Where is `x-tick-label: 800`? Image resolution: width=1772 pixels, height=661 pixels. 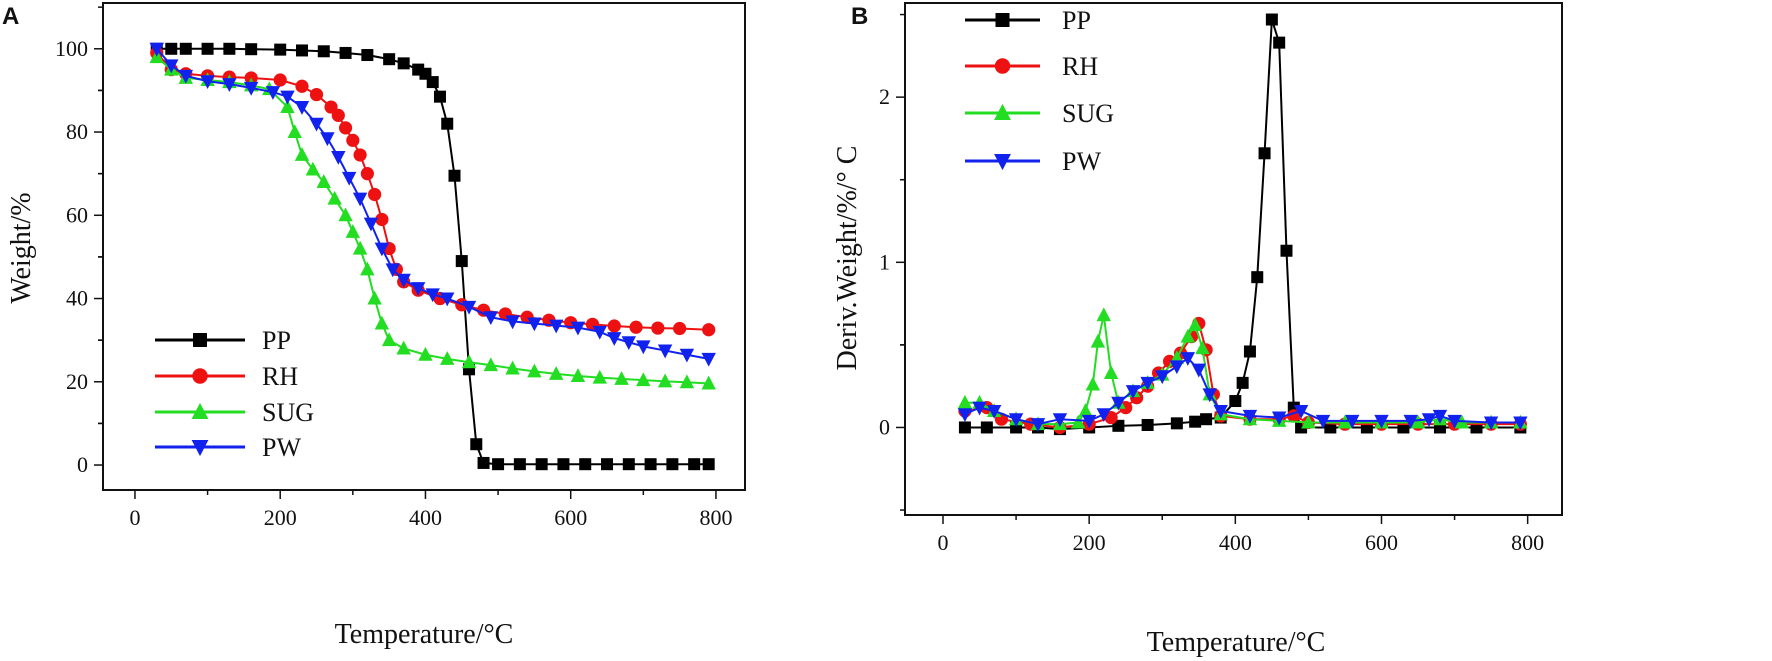 x-tick-label: 800 is located at coordinates (1527, 542).